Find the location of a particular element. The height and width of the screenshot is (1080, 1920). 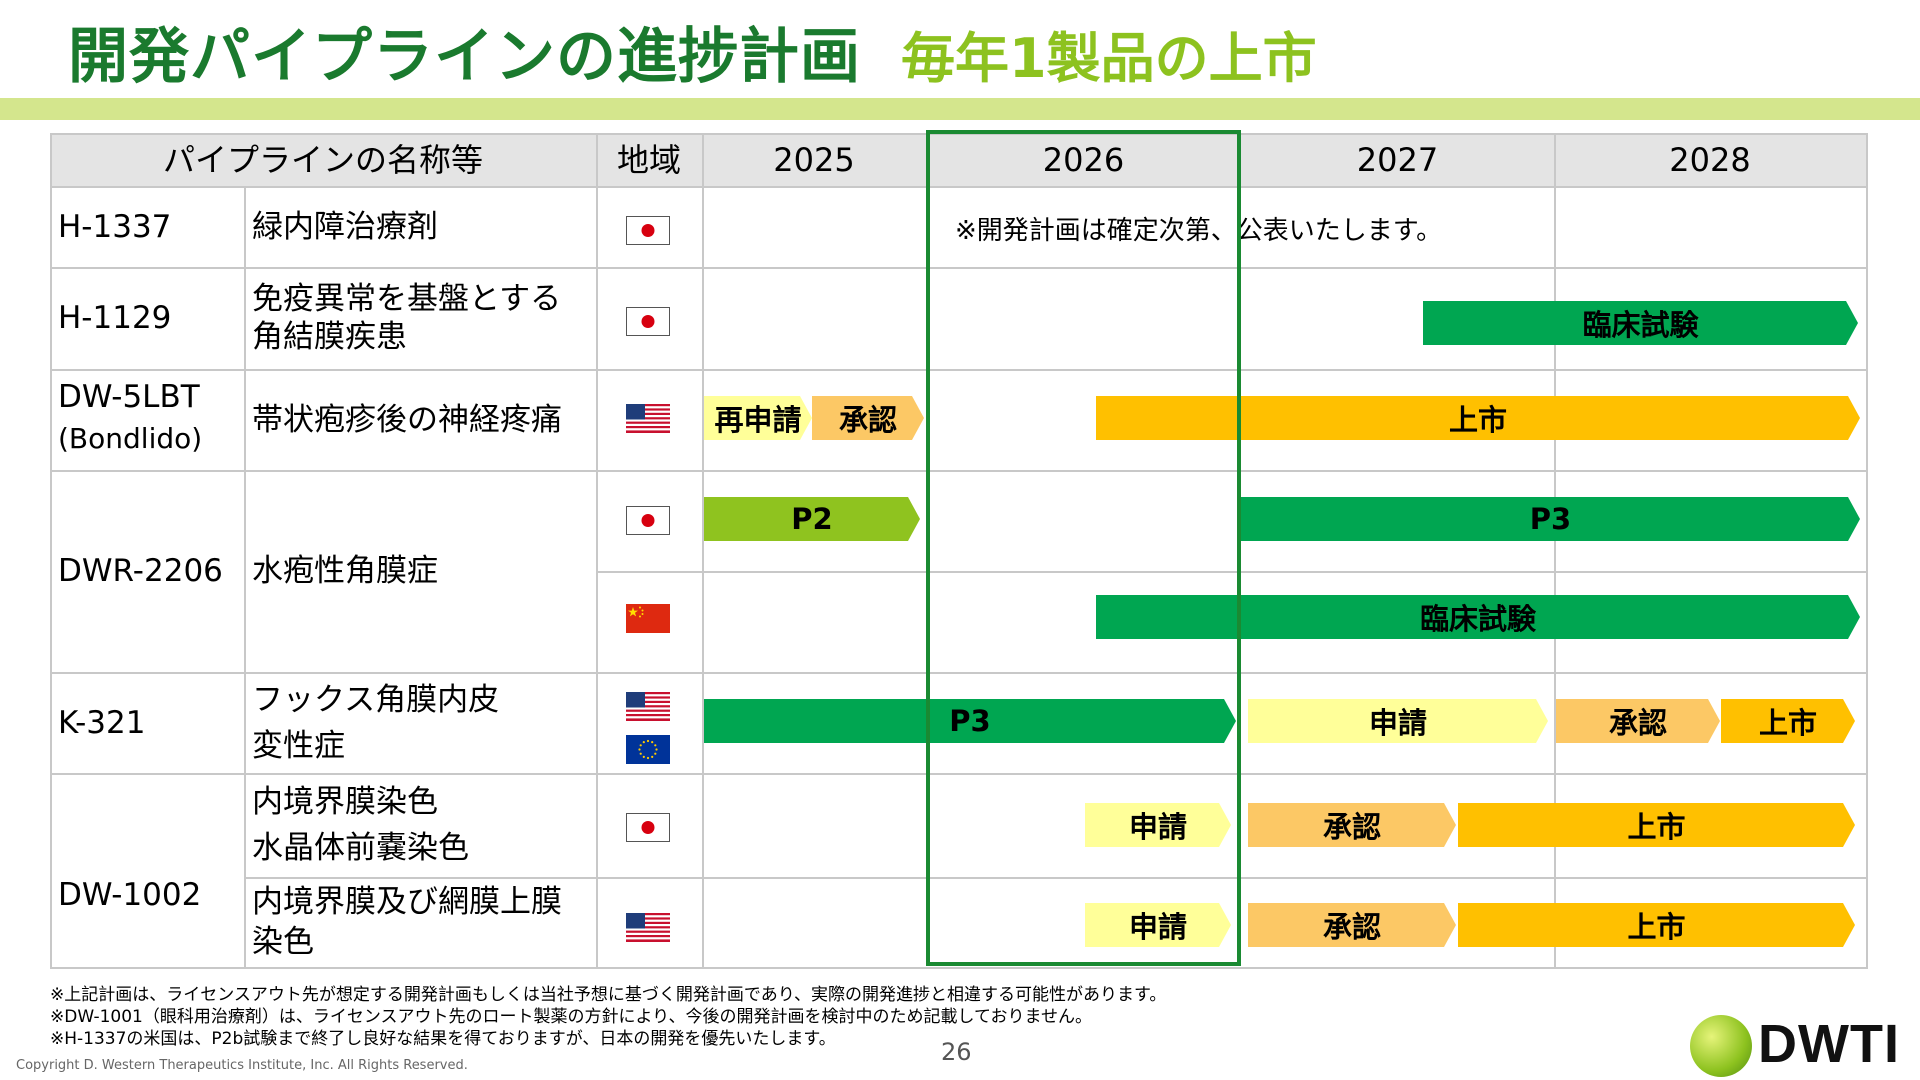

pipeline-code: H-1129 is located at coordinates (115, 318).